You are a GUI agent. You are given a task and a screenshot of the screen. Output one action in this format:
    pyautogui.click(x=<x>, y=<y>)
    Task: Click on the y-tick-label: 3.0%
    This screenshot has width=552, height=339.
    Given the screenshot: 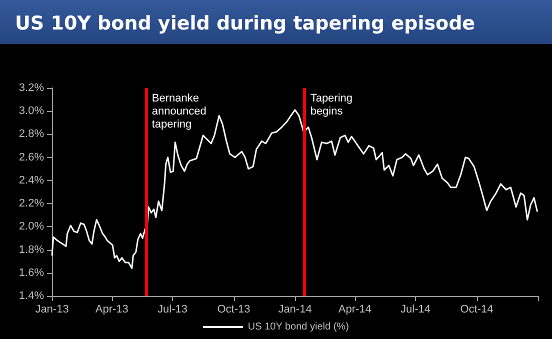 What is the action you would take?
    pyautogui.click(x=31, y=111)
    